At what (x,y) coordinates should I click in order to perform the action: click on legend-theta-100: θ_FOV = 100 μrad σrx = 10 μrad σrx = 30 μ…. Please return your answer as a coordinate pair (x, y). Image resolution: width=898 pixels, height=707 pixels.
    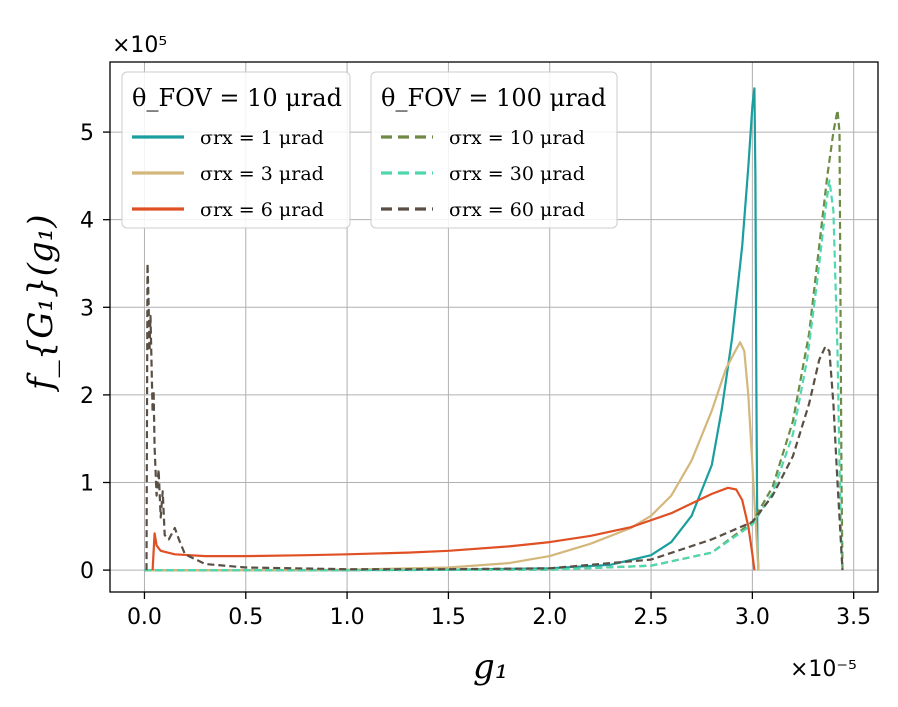
    Looking at the image, I should click on (494, 150).